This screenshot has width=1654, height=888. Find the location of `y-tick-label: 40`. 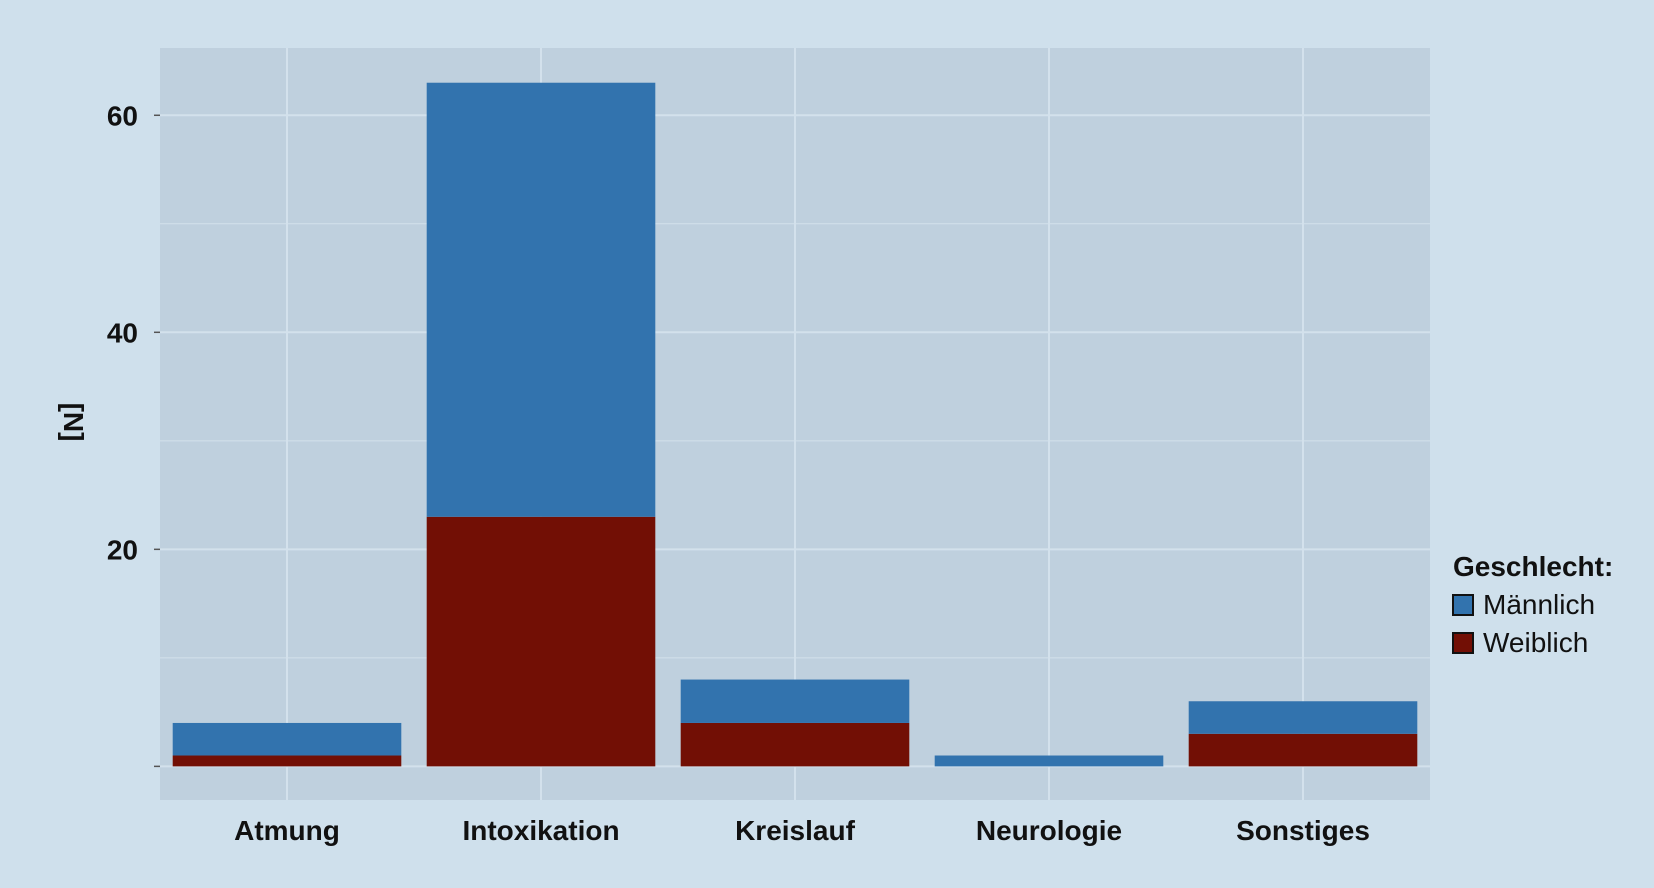

y-tick-label: 40 is located at coordinates (122, 332).